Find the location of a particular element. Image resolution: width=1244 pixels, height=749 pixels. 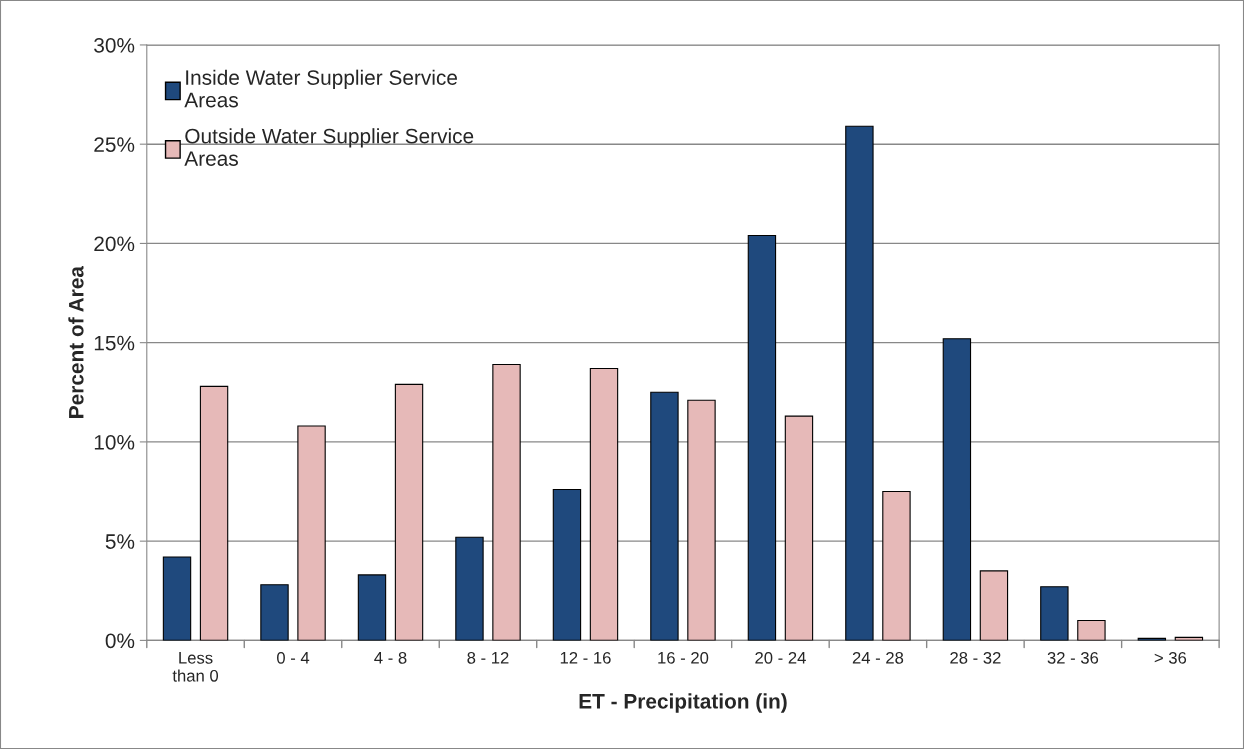

y-tick-label: 0% is located at coordinates (120, 641).